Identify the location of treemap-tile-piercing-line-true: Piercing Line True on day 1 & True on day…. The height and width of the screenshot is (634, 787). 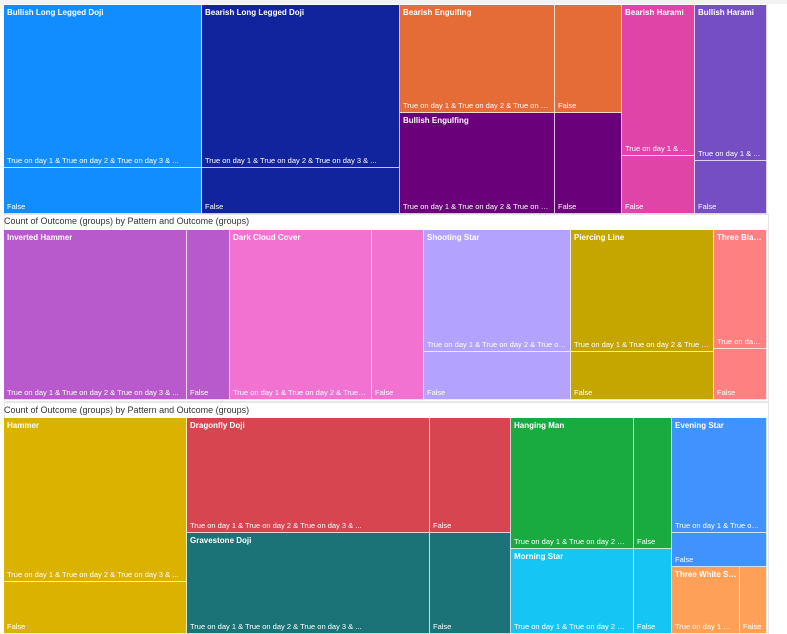
(642, 291).